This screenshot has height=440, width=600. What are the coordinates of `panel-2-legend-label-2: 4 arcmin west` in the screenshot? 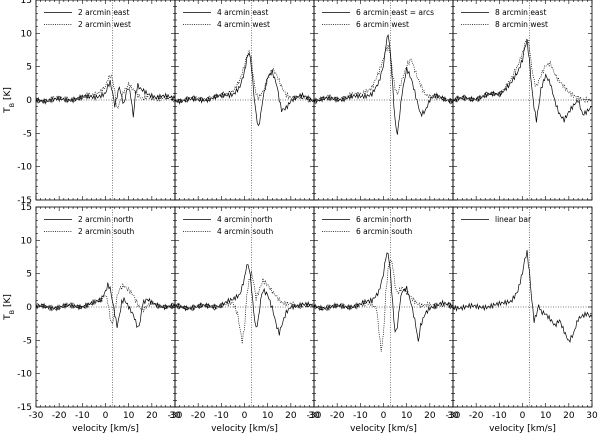 It's located at (243, 24).